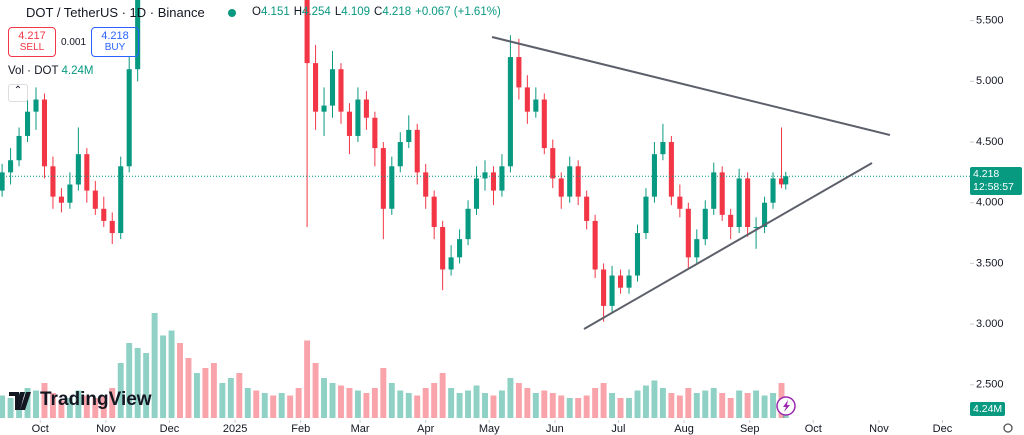 This screenshot has width=1024, height=435. I want to click on x-tick-label: Feb, so click(300, 429).